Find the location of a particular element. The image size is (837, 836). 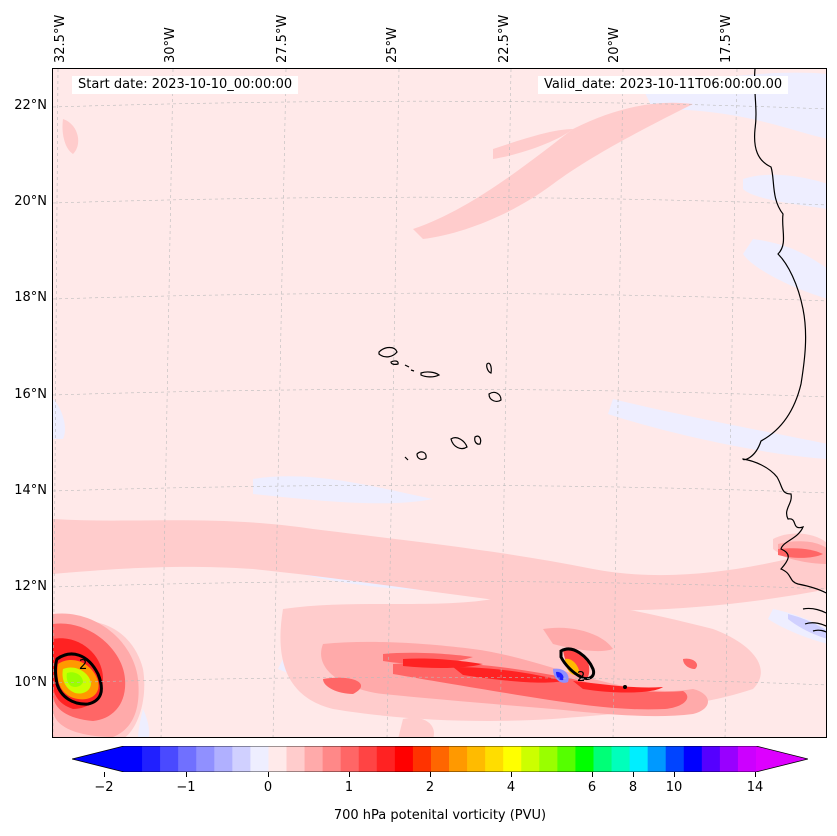

colorbar-over-extend is located at coordinates (782, 759).